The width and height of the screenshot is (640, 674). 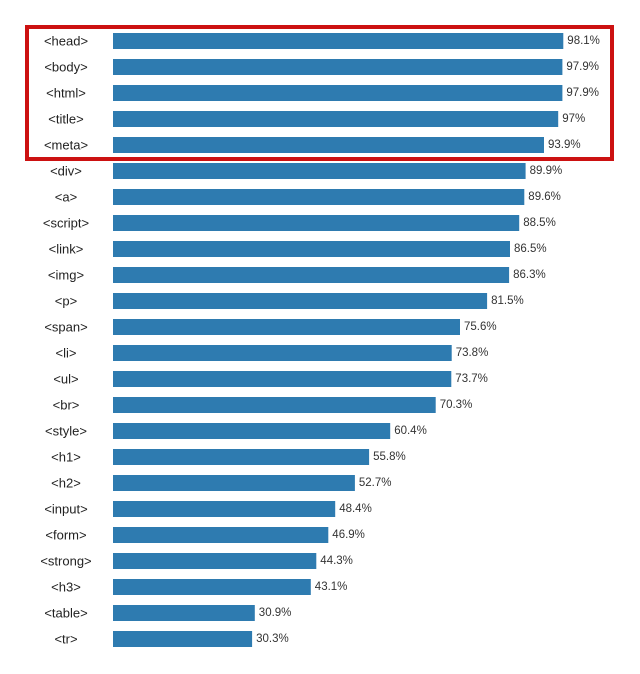 I want to click on category-label-html: <html>, so click(x=66, y=93).